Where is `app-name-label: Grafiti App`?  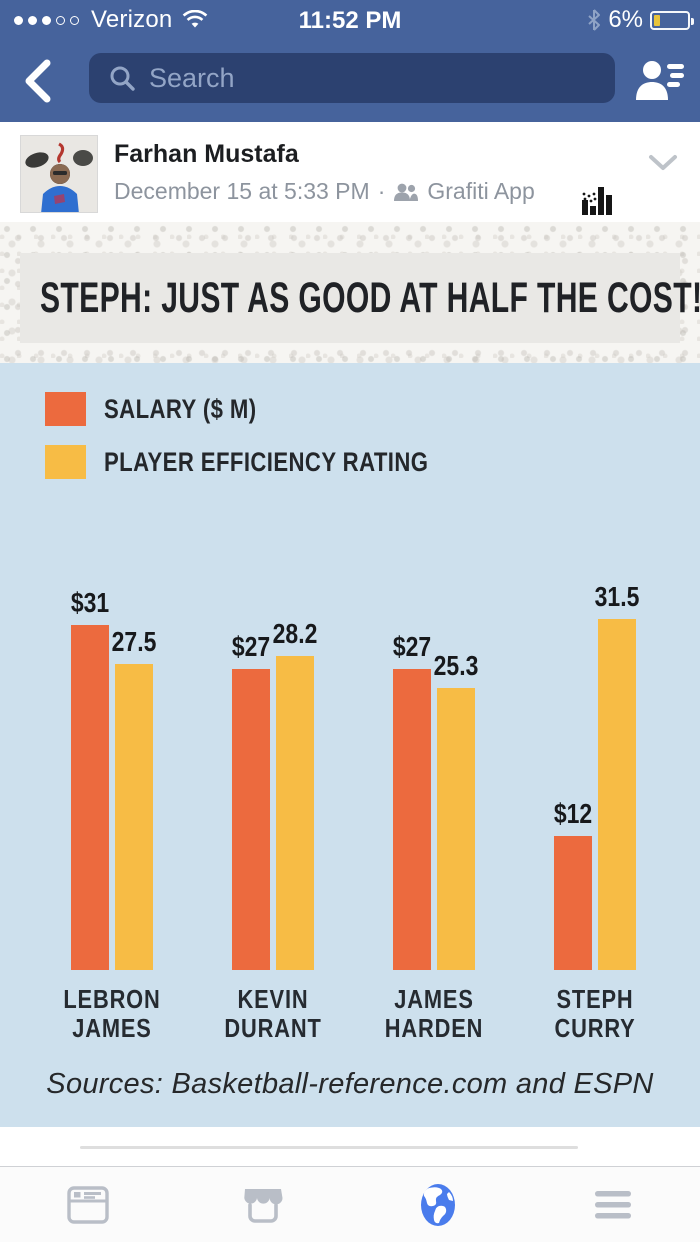 app-name-label: Grafiti App is located at coordinates (481, 191).